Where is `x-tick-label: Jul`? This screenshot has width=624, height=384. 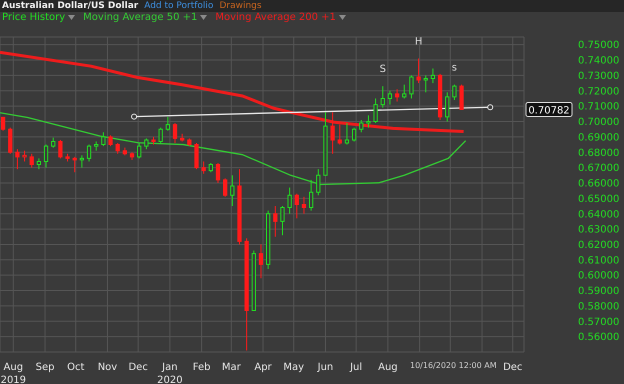 x-tick-label: Jul is located at coordinates (355, 367).